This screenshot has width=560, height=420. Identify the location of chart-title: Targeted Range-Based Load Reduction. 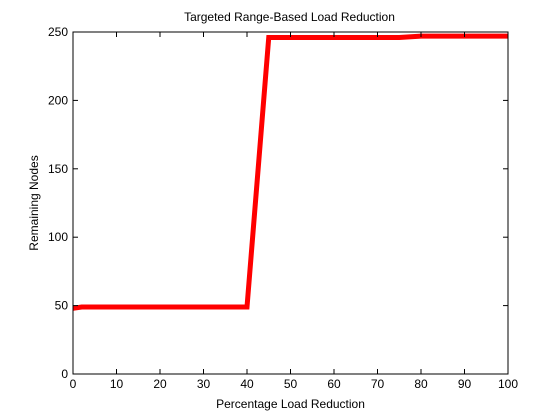
(289, 17).